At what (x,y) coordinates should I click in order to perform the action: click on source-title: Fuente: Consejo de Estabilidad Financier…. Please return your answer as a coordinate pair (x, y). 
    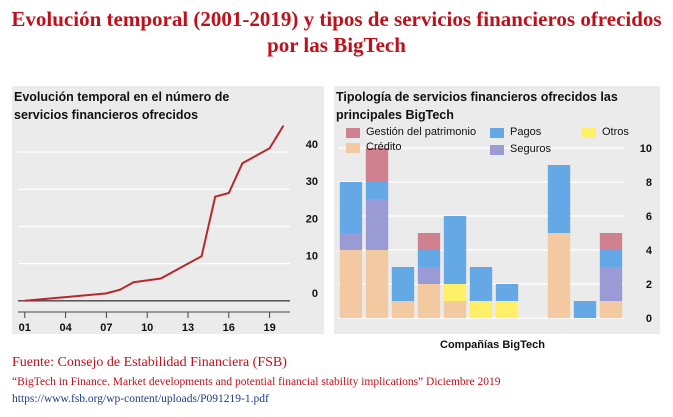
    Looking at the image, I should click on (149, 362).